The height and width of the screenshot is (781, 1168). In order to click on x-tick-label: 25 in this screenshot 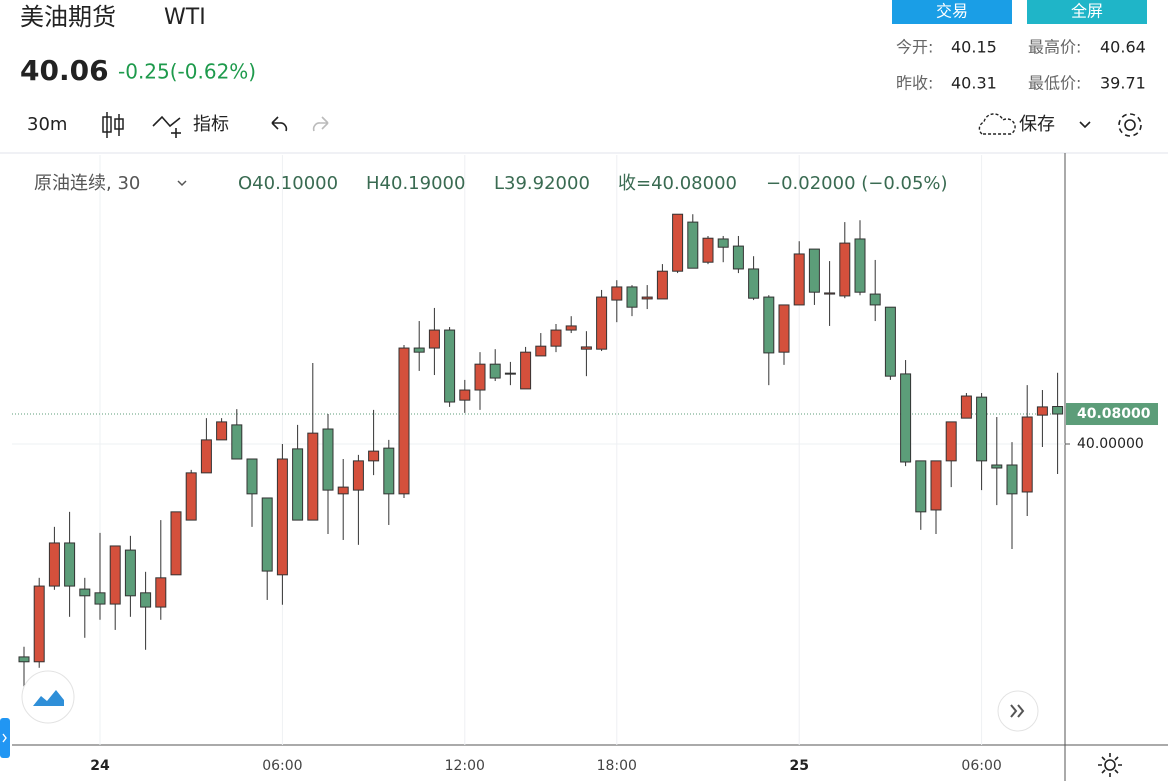, I will do `click(798, 766)`.